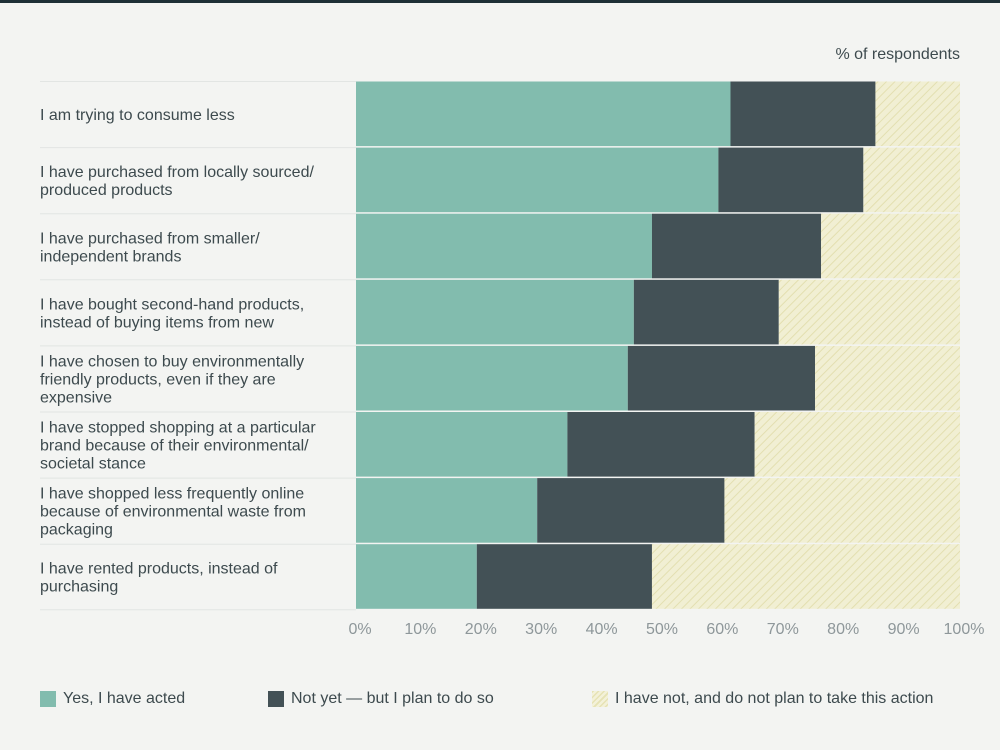  Describe the element at coordinates (79, 587) in the screenshot. I see `category-label: purchasing` at that location.